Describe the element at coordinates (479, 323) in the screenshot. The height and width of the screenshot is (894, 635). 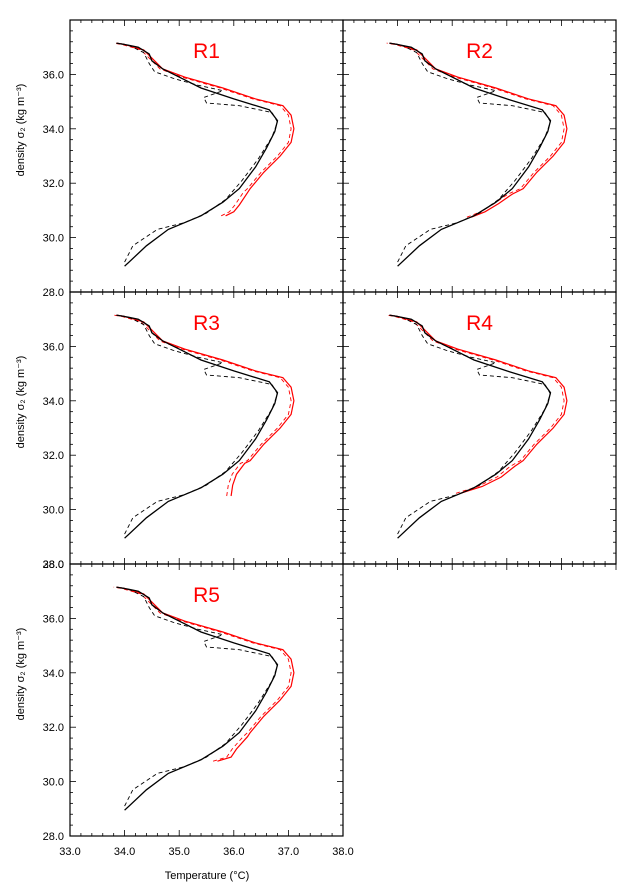
I see `panel-label: R4` at that location.